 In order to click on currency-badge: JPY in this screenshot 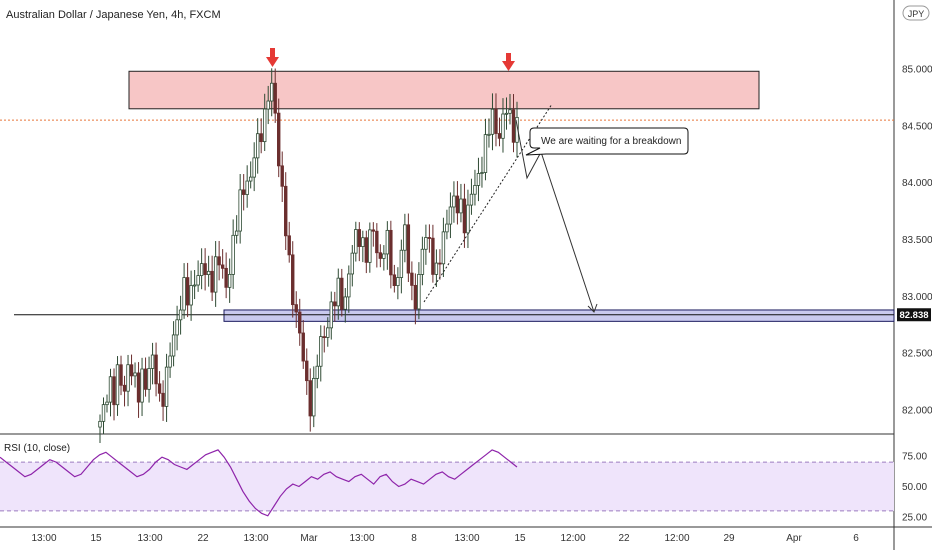, I will do `click(916, 13)`.